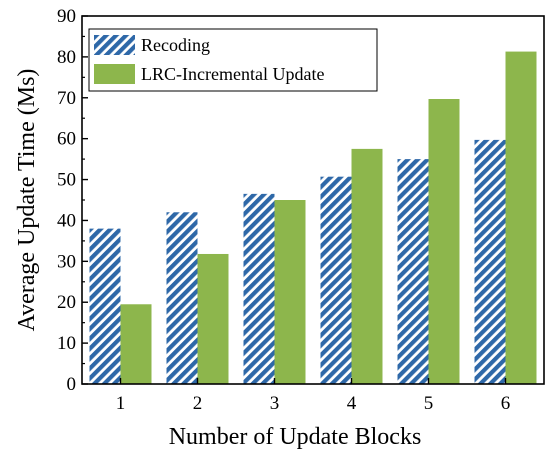 The image size is (550, 462). What do you see at coordinates (114, 74) in the screenshot?
I see `legend-swatch-lrc-incremental-update` at bounding box center [114, 74].